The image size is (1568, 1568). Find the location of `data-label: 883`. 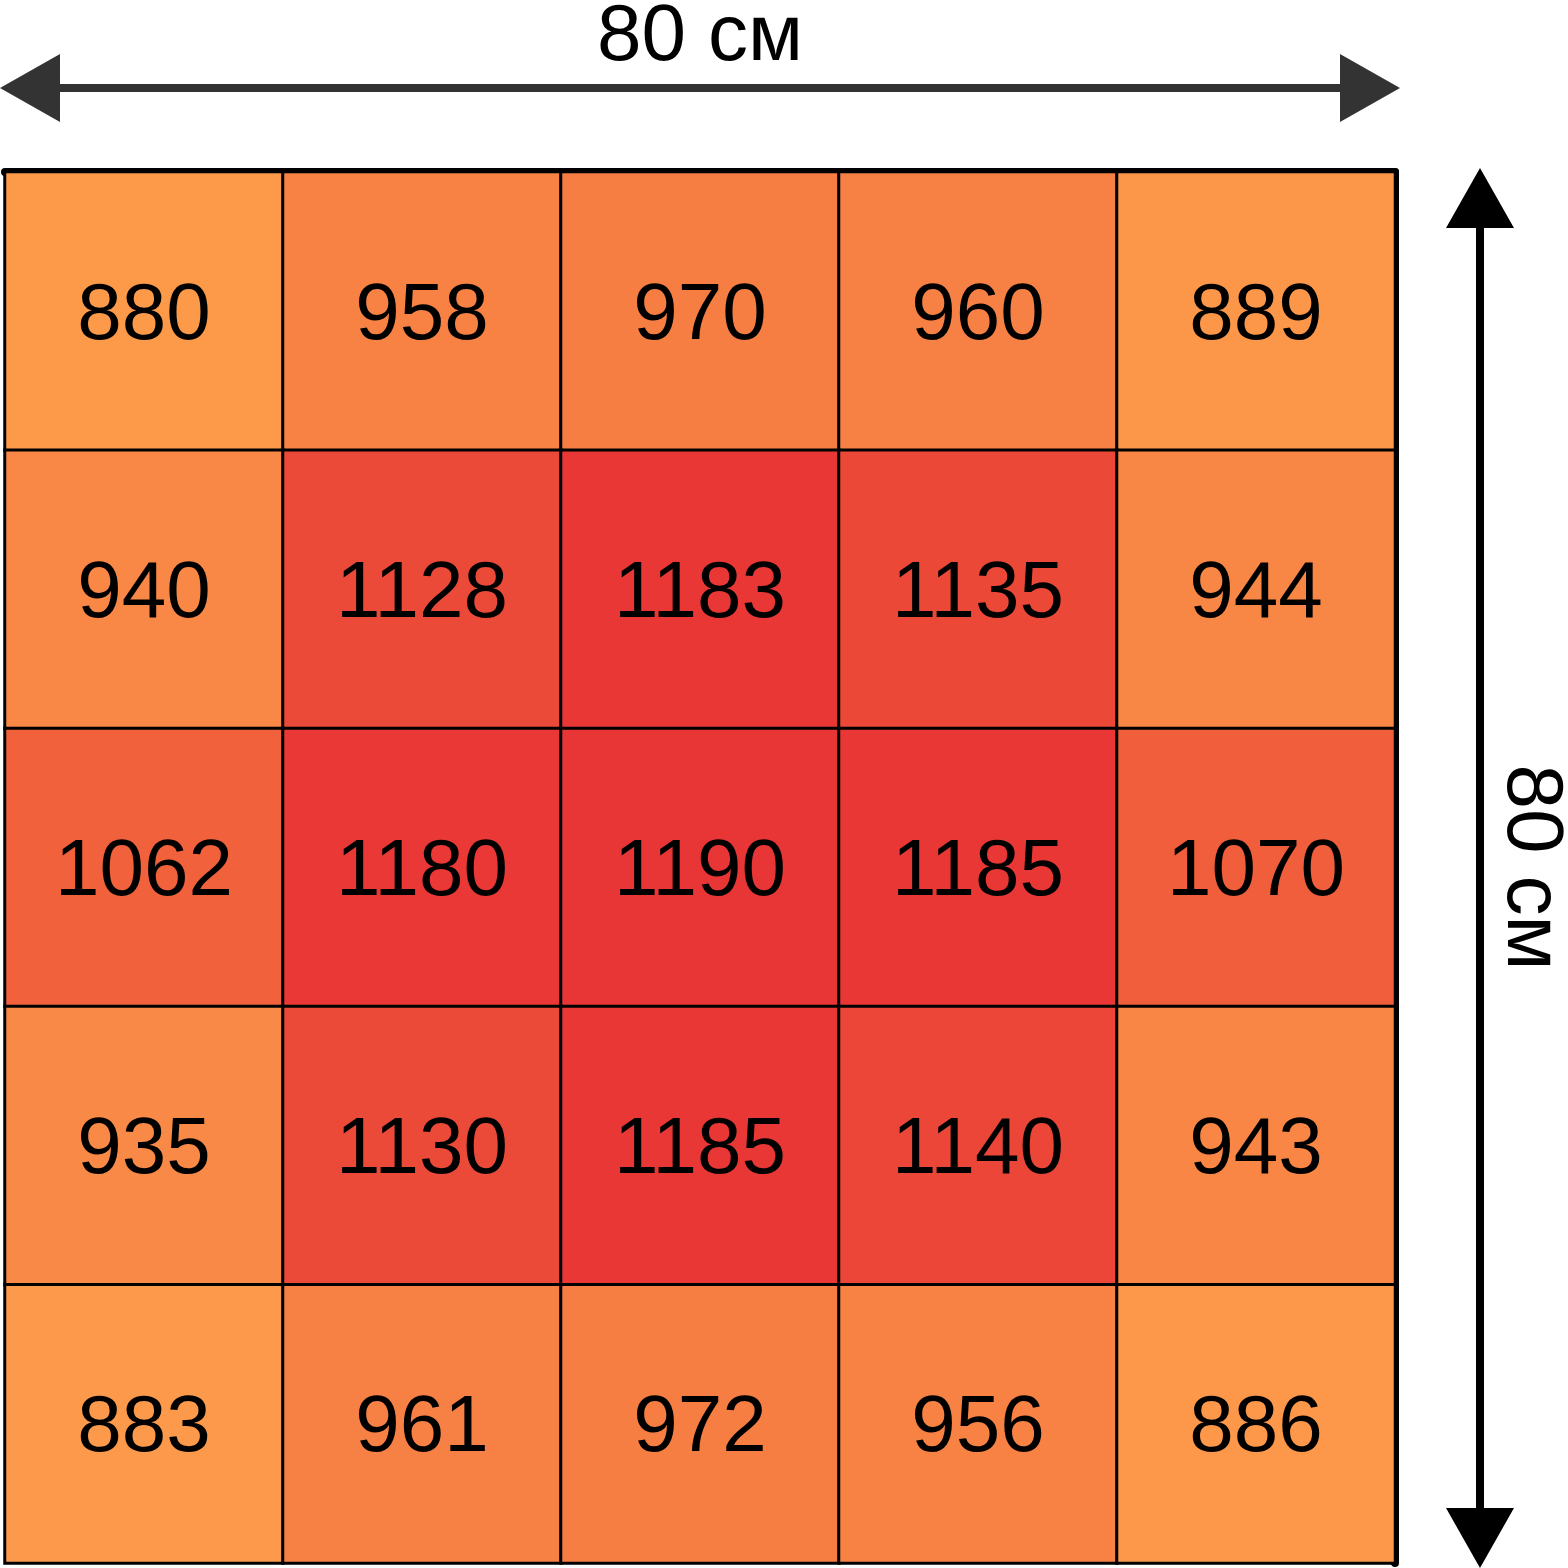

data-label: 883 is located at coordinates (144, 1424).